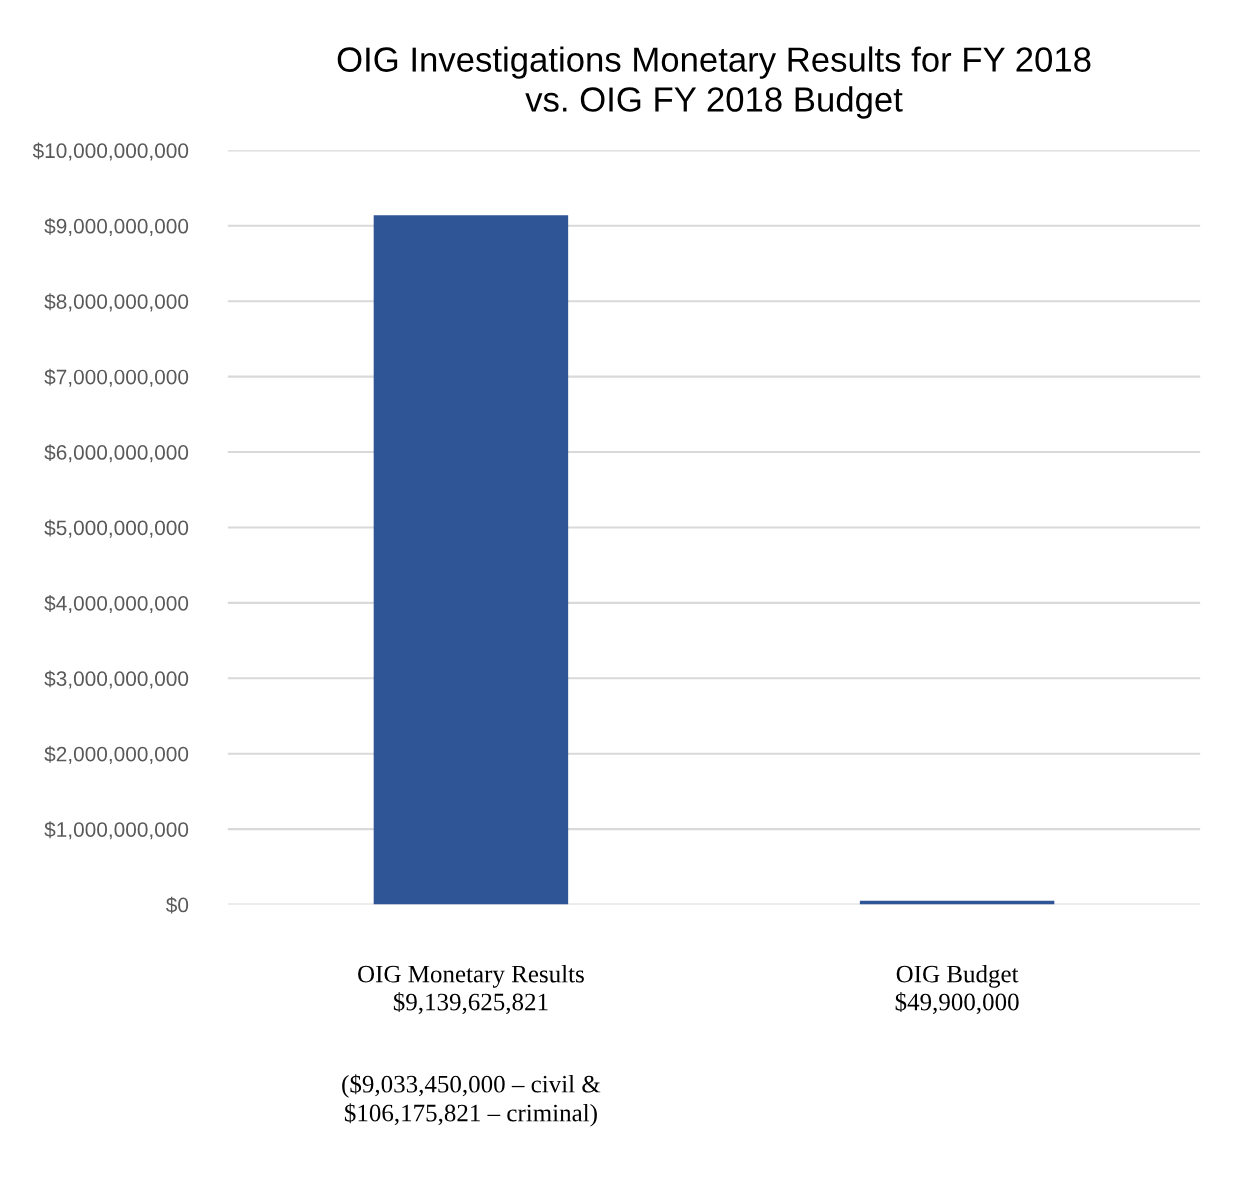 This screenshot has height=1184, width=1245. I want to click on y-tick-label: $7,000,000,000, so click(116, 377).